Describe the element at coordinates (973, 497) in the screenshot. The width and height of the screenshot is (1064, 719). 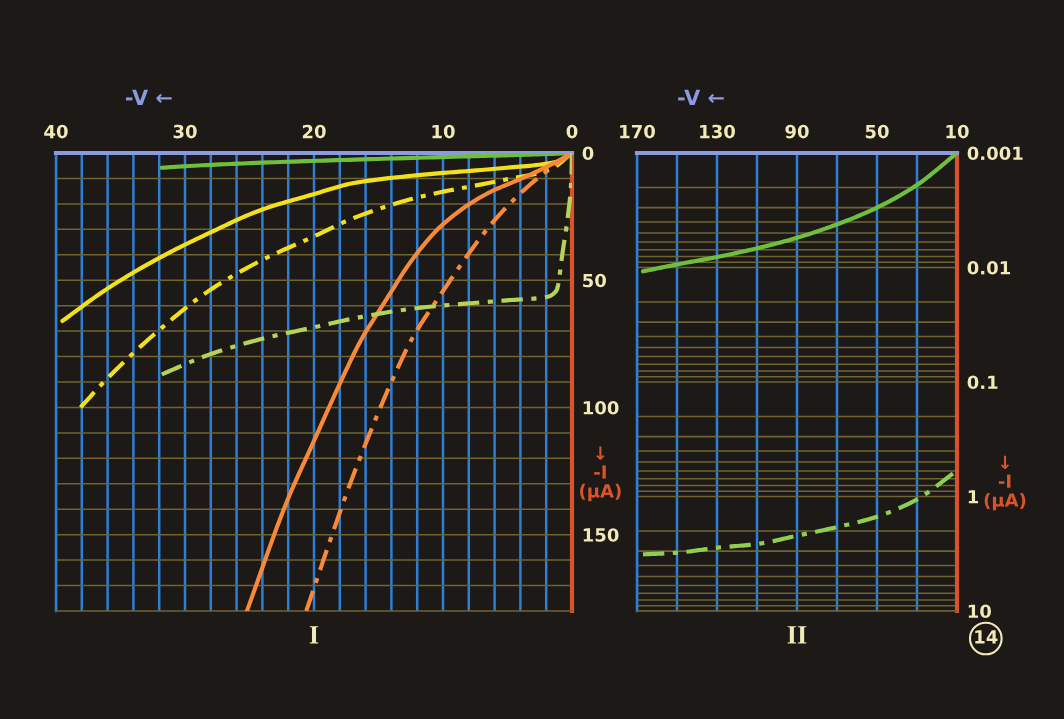
I see `y-tick-label: 1` at that location.